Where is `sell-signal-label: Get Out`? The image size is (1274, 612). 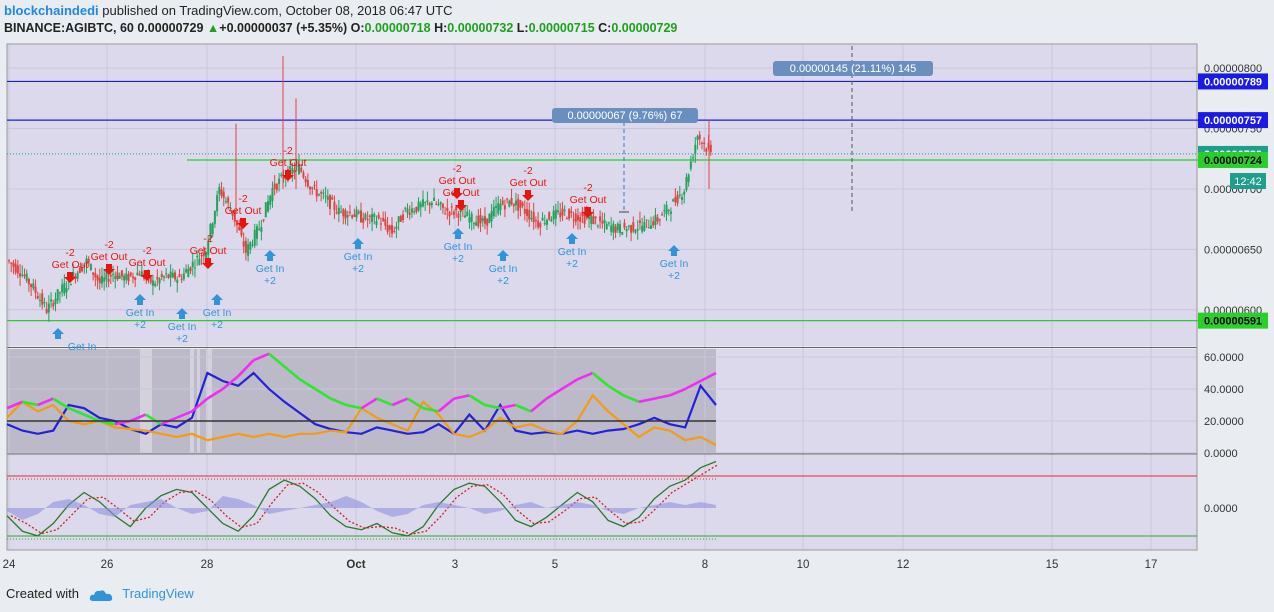
sell-signal-label: Get Out is located at coordinates (70, 265).